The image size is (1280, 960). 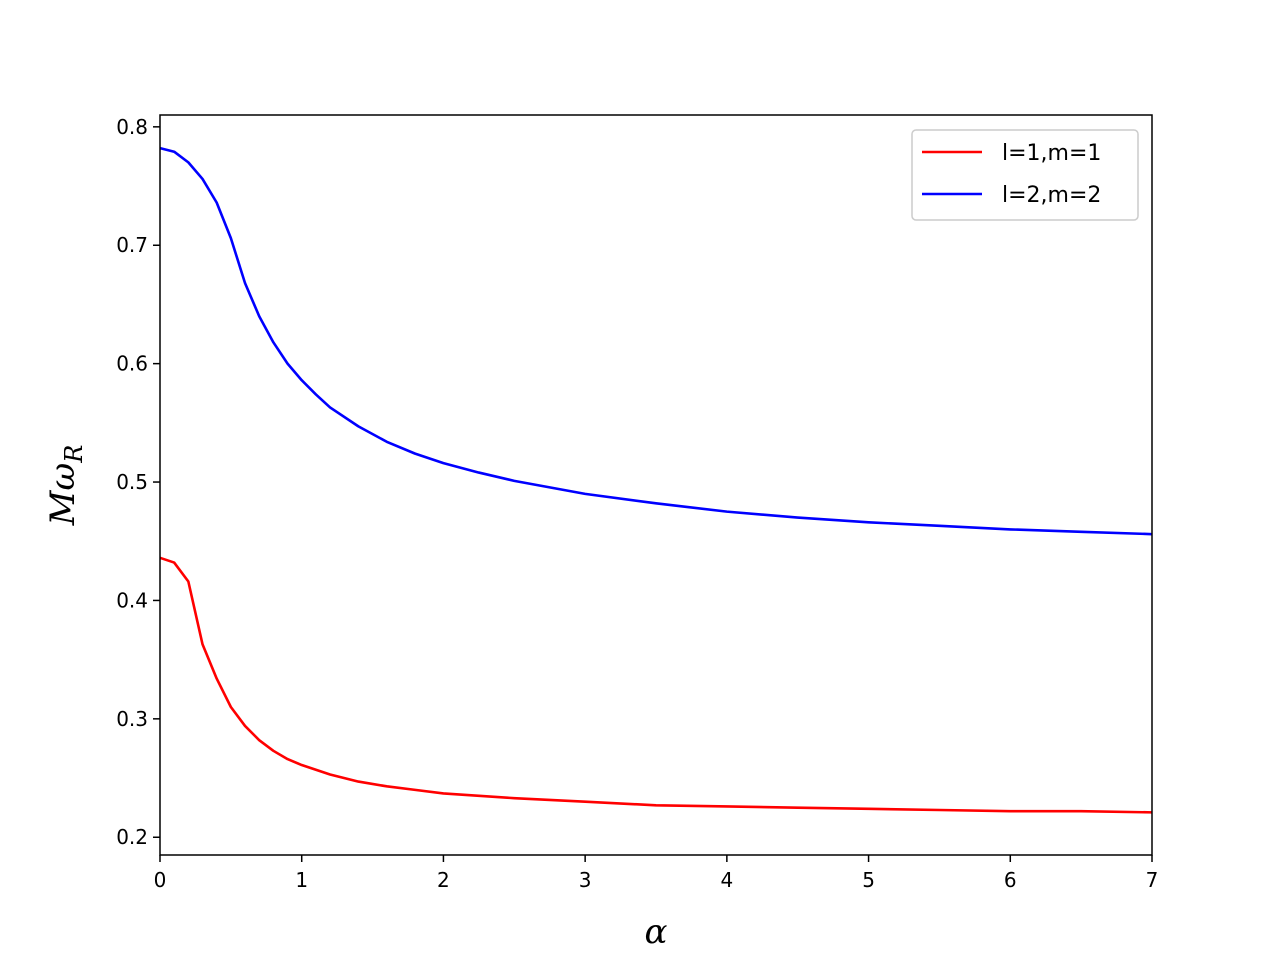 What do you see at coordinates (132, 364) in the screenshot?
I see `y-tick-label: 0.6` at bounding box center [132, 364].